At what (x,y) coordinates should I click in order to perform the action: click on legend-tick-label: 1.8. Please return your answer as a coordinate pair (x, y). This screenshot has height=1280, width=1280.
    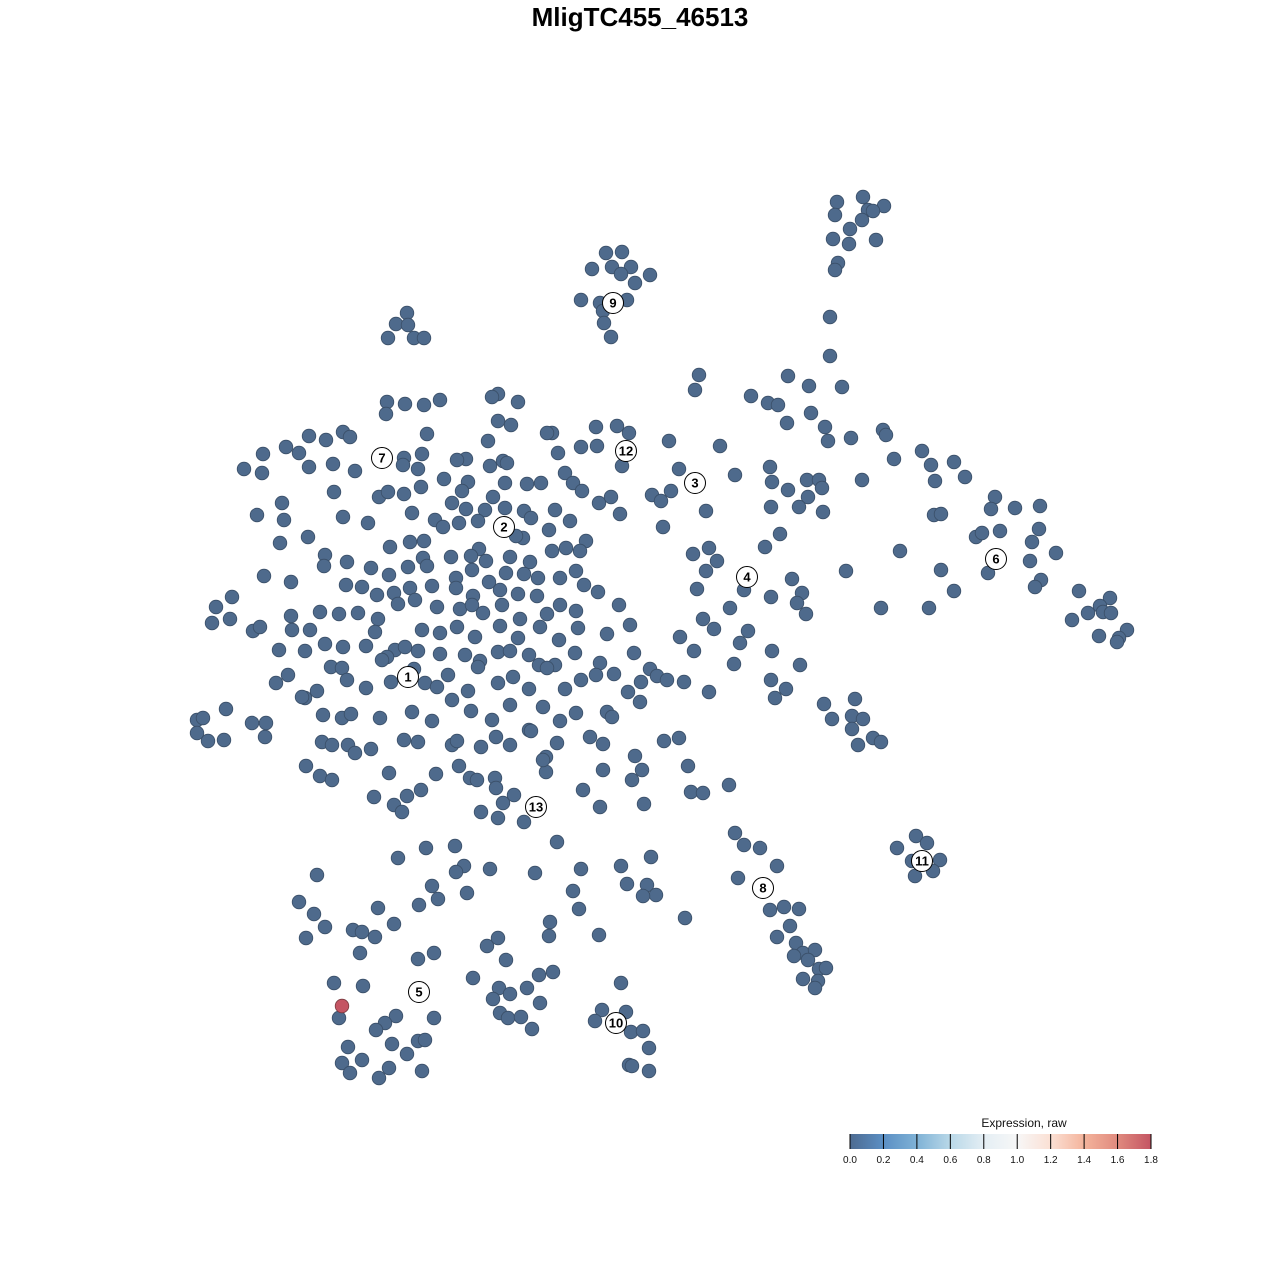
    Looking at the image, I should click on (1151, 1160).